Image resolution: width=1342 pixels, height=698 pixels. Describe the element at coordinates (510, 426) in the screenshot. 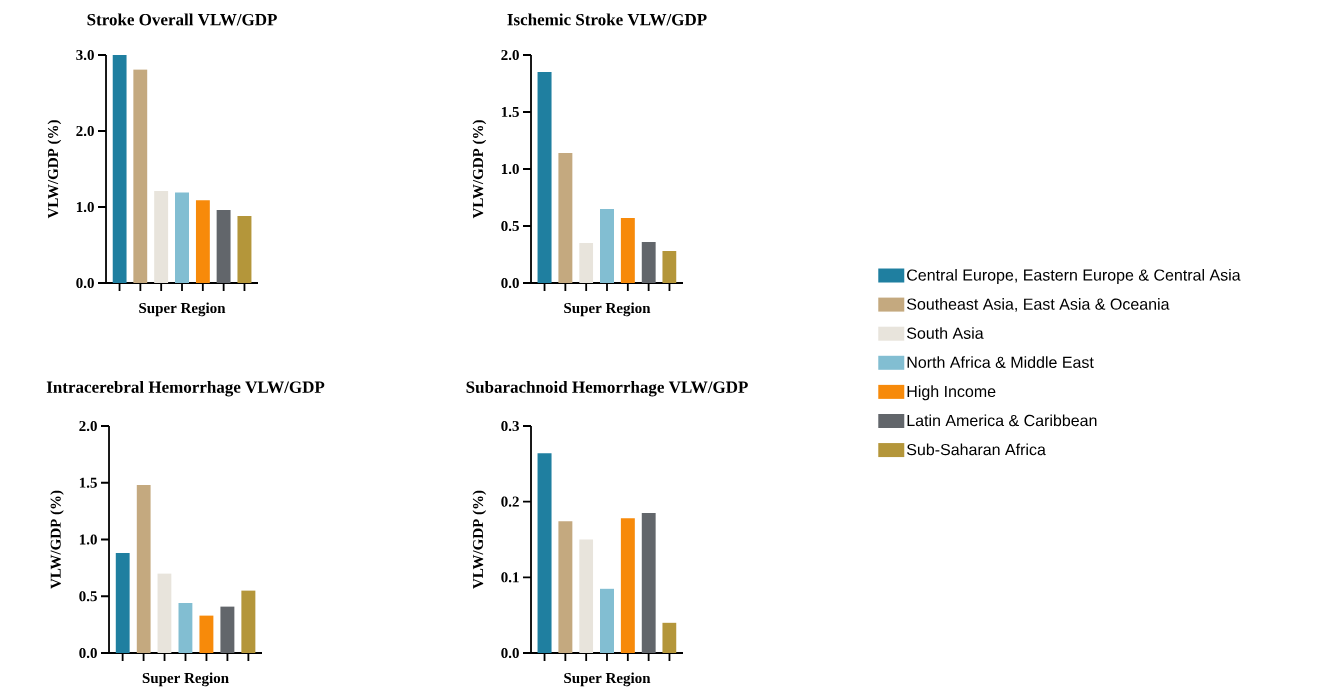

I see `y-tick-label: 0.3` at that location.